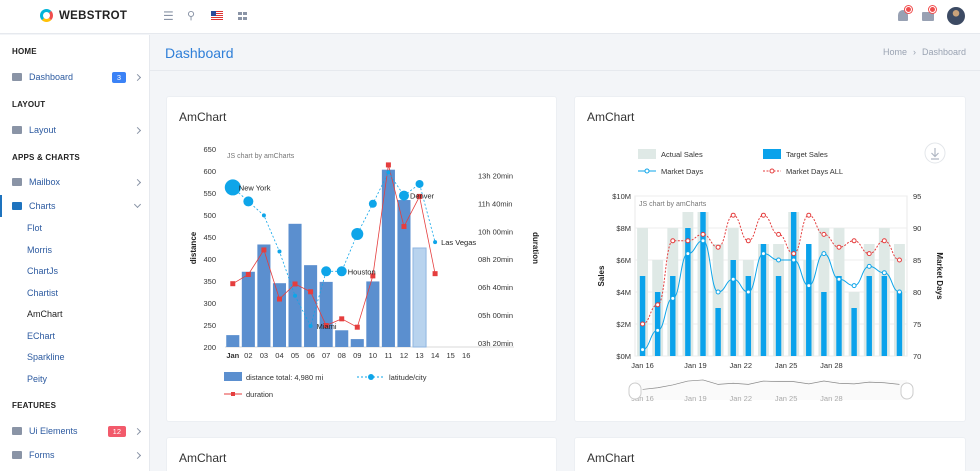 The height and width of the screenshot is (471, 980). I want to click on sidebar-sub-sparkline: Sparkline, so click(46, 357).